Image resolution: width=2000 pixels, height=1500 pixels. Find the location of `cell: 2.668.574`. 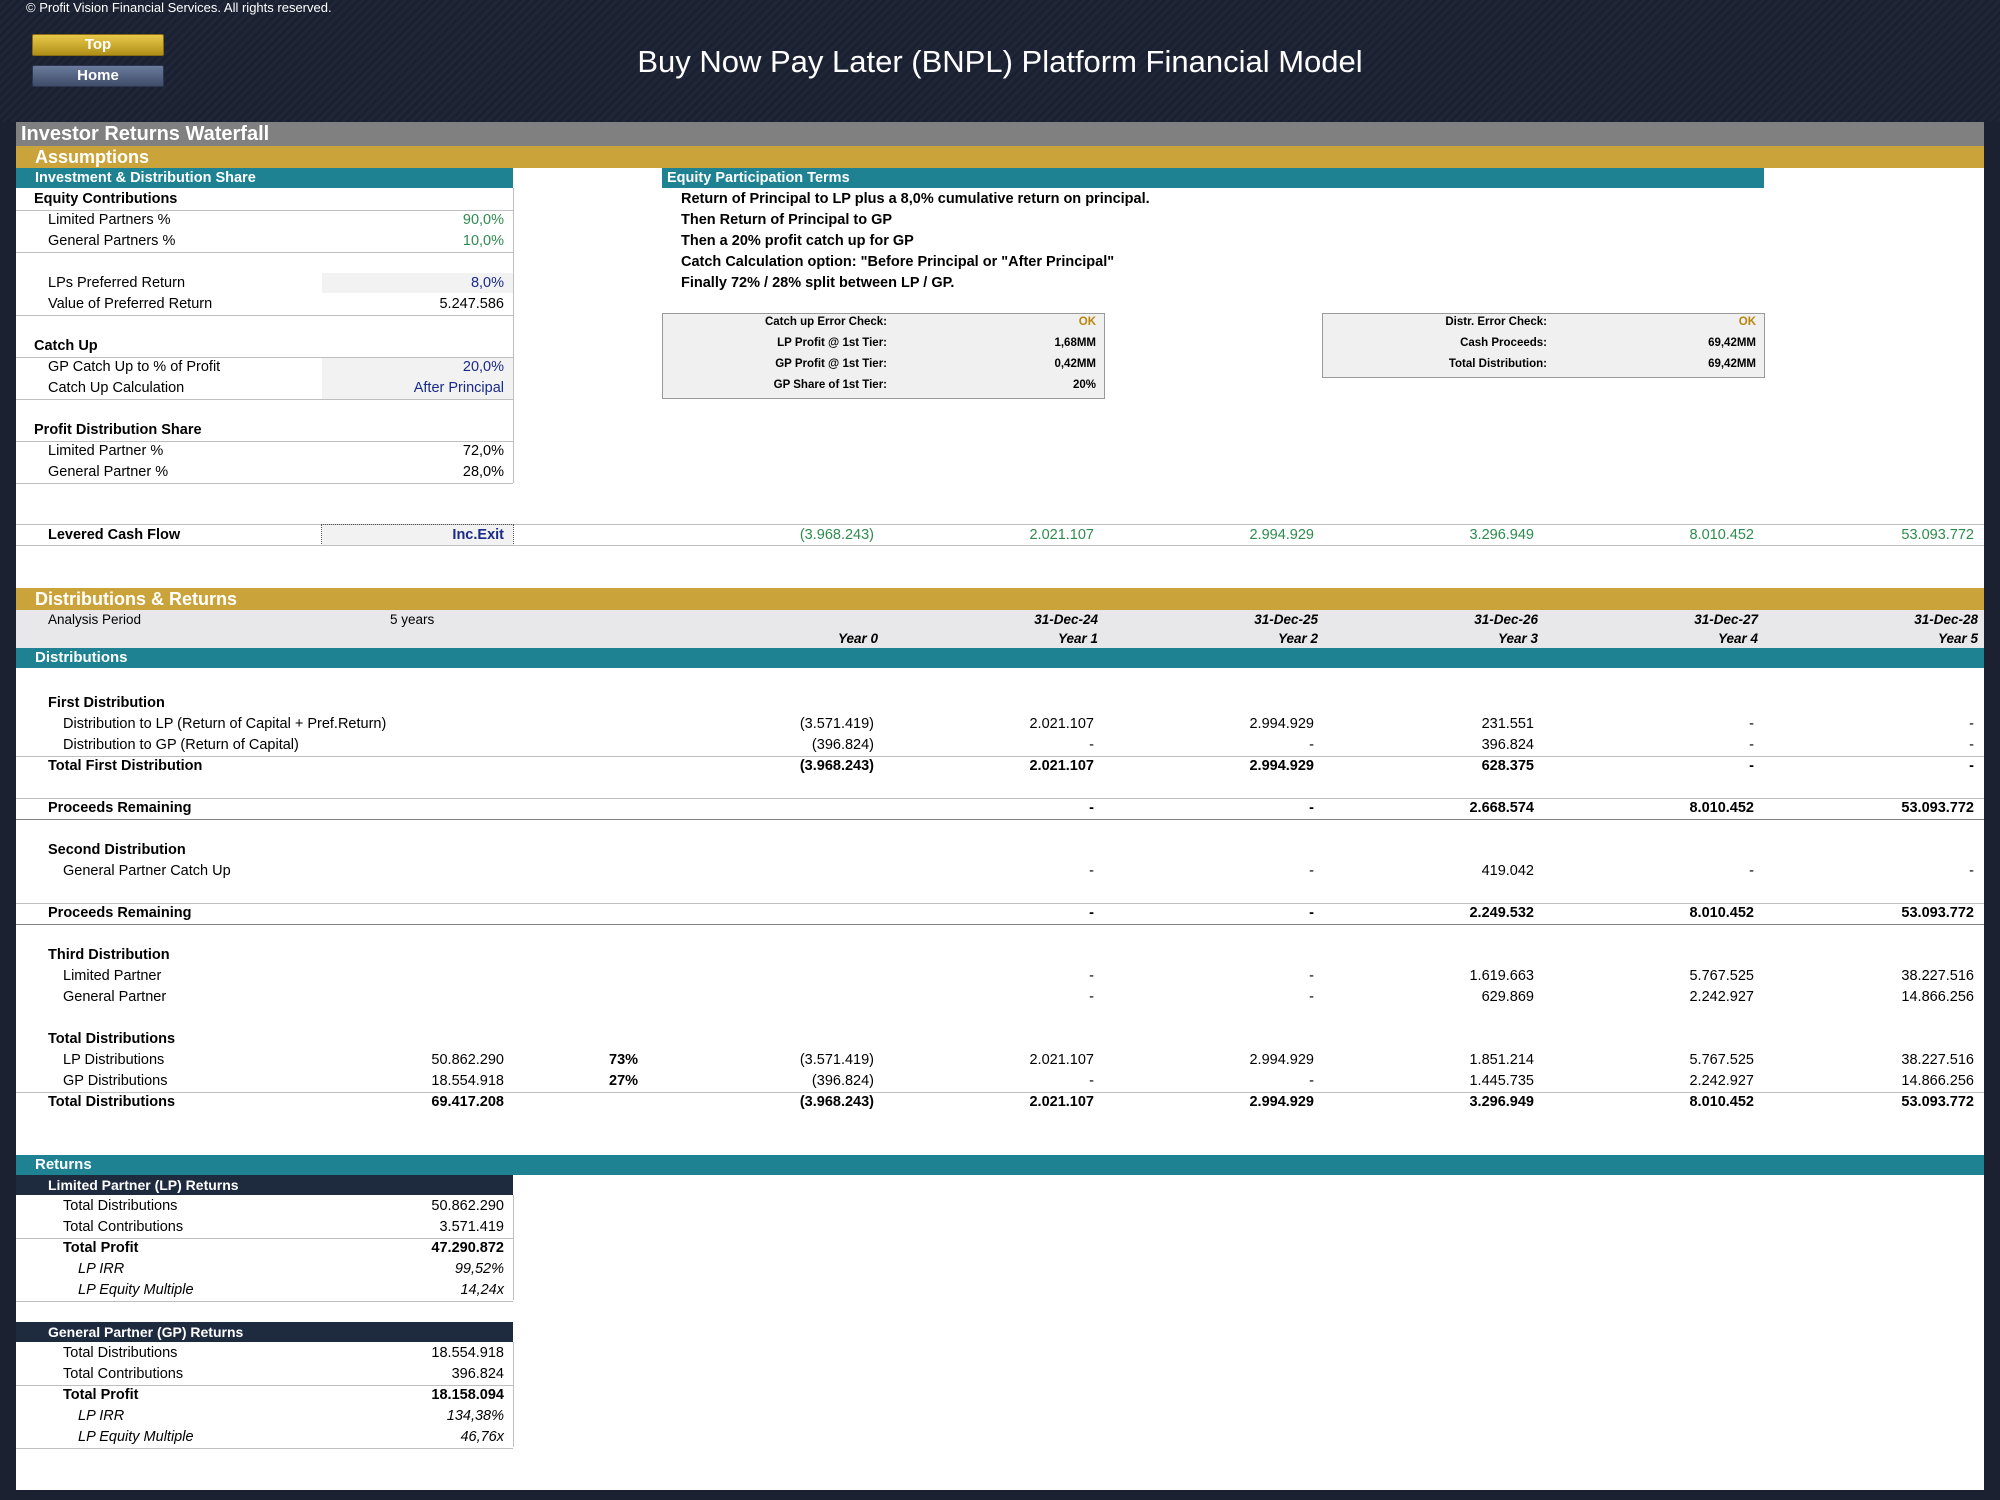

cell: 2.668.574 is located at coordinates (1501, 808).